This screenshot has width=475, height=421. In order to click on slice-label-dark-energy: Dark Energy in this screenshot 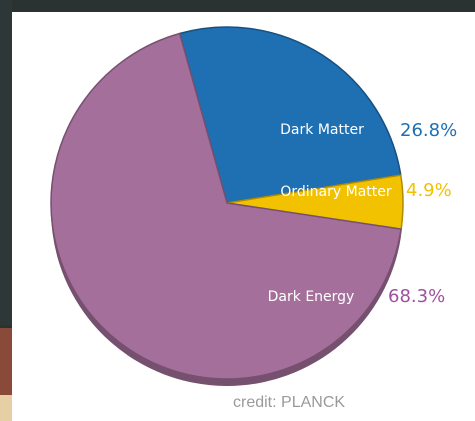, I will do `click(311, 297)`.